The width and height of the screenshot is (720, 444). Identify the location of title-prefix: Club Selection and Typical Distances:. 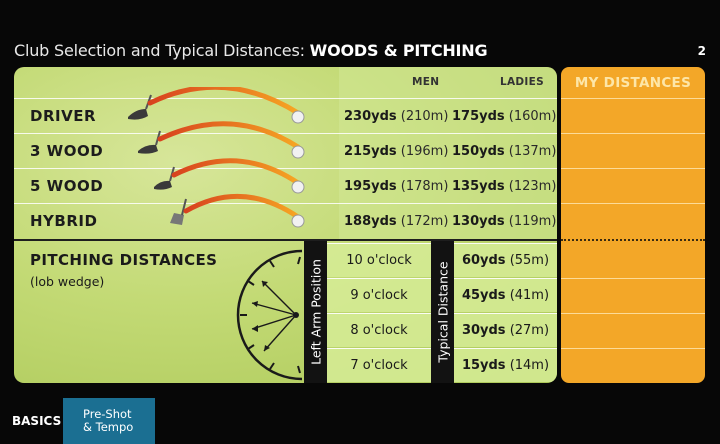
(162, 50).